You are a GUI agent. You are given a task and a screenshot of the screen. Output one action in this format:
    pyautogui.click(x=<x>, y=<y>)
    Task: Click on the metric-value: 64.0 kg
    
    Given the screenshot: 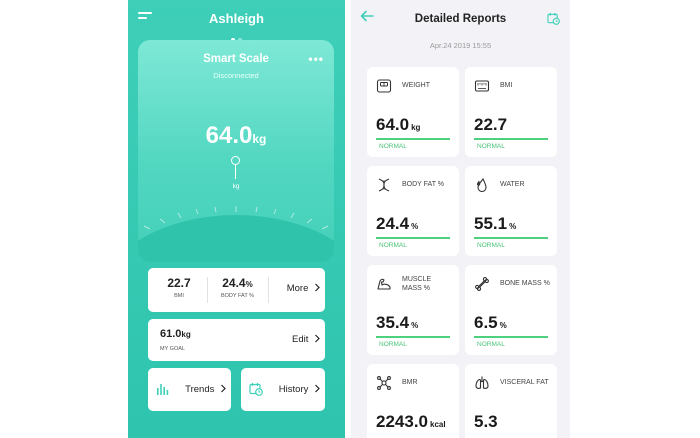 What is the action you would take?
    pyautogui.click(x=398, y=125)
    